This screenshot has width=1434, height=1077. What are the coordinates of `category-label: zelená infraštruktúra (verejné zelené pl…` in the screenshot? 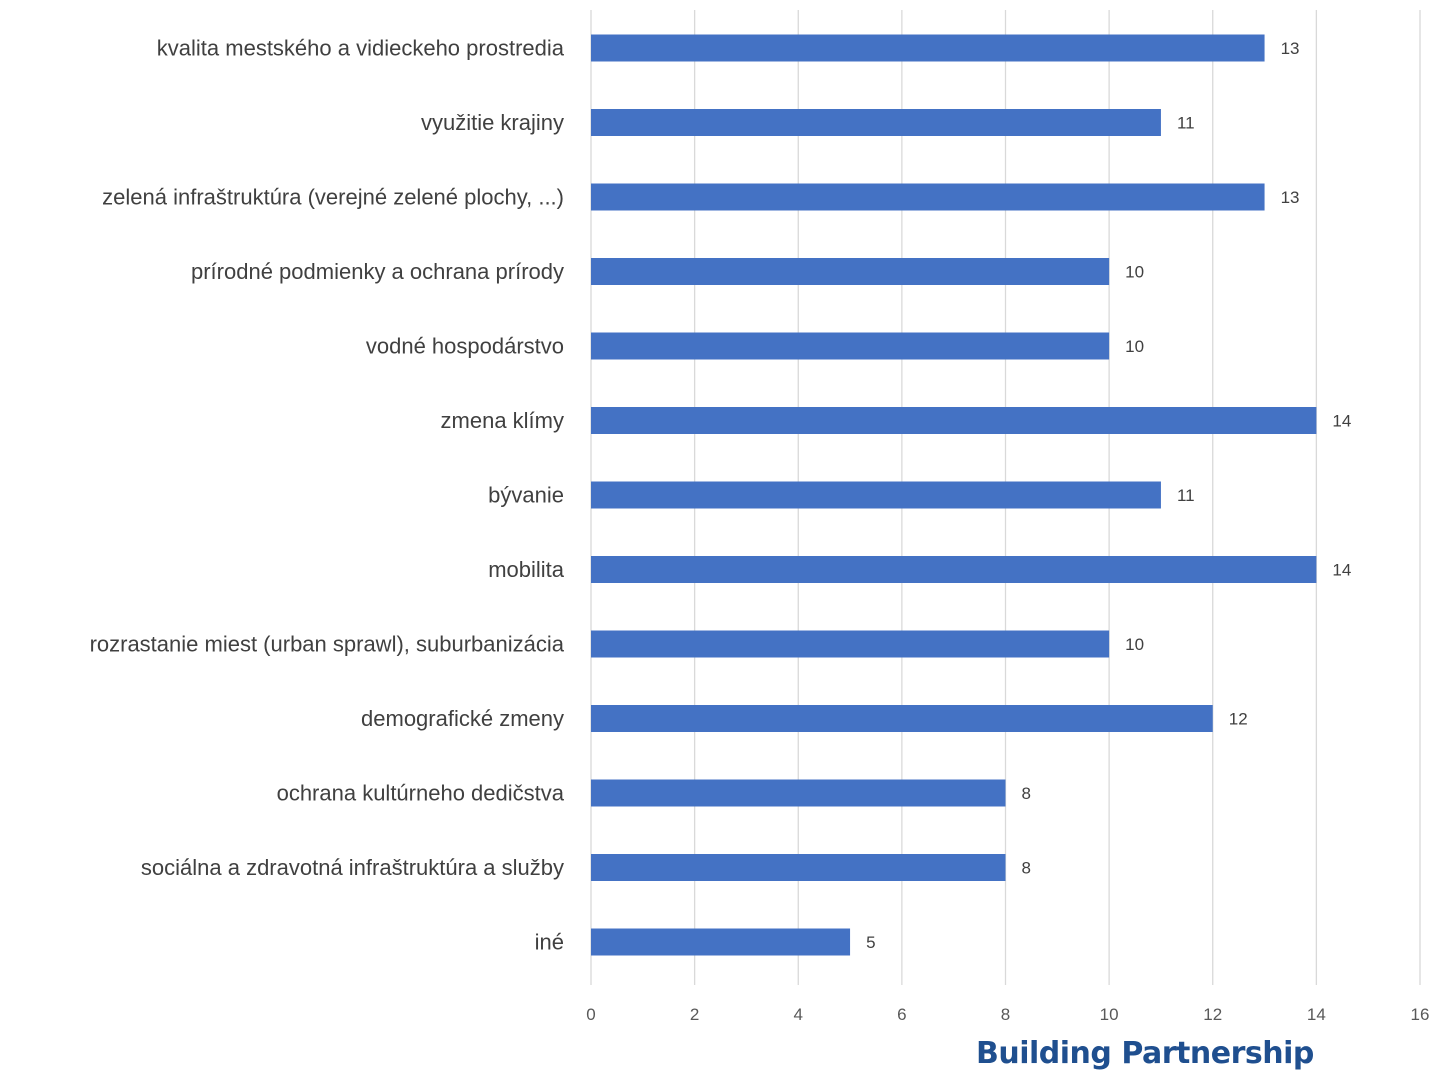 It's located at (333, 197).